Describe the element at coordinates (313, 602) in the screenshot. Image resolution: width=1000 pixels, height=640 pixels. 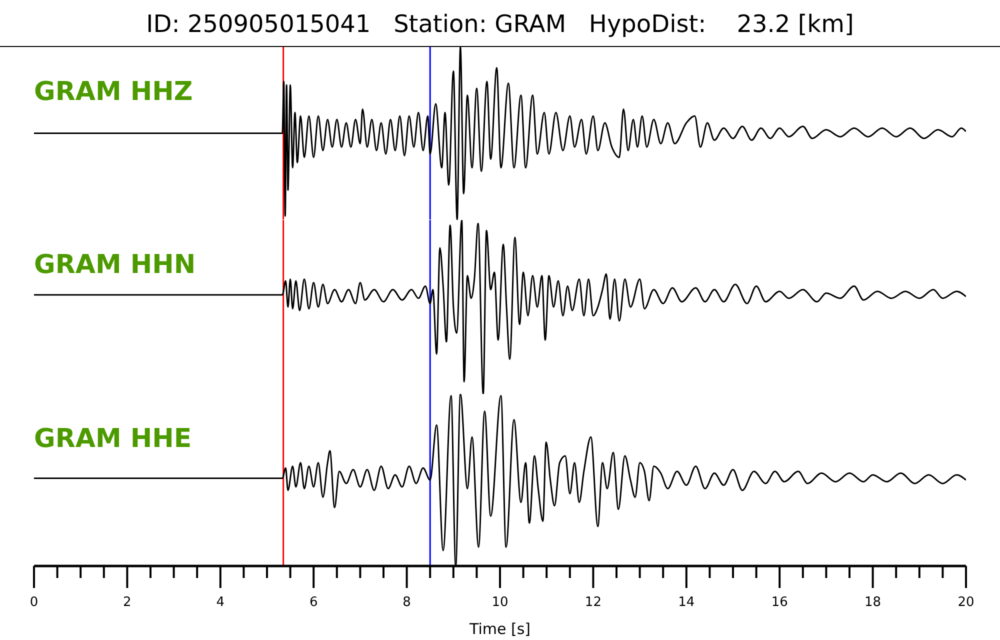
I see `x-tick-label: 6` at that location.